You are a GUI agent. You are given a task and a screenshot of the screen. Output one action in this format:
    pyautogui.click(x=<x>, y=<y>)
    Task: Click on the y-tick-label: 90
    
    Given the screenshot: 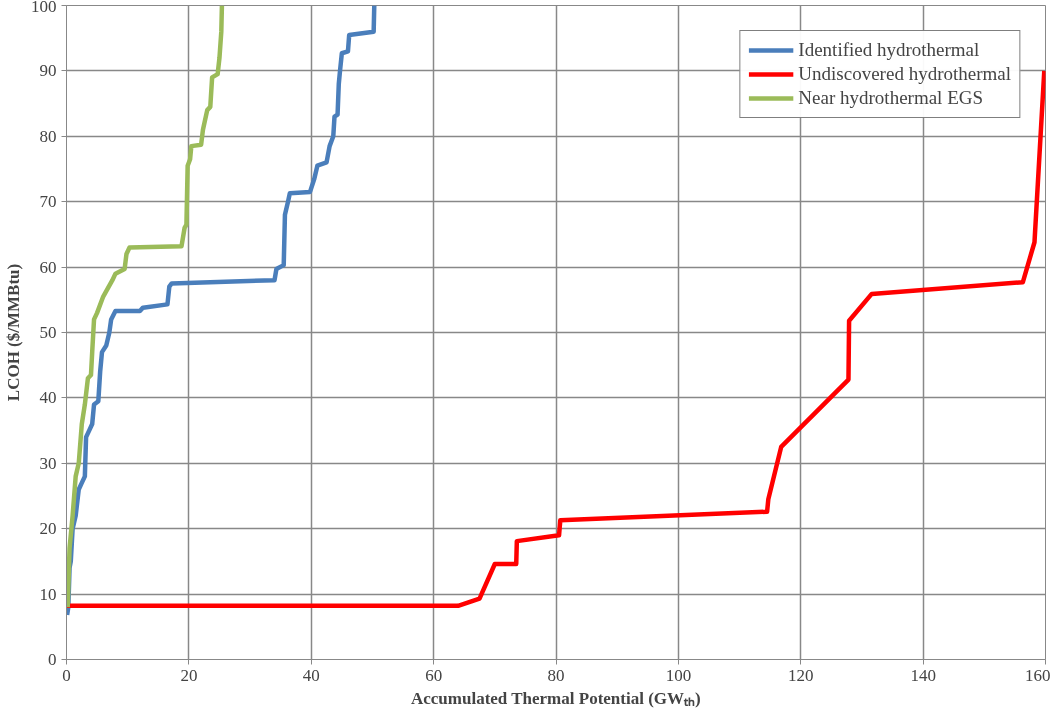 What is the action you would take?
    pyautogui.click(x=48, y=71)
    